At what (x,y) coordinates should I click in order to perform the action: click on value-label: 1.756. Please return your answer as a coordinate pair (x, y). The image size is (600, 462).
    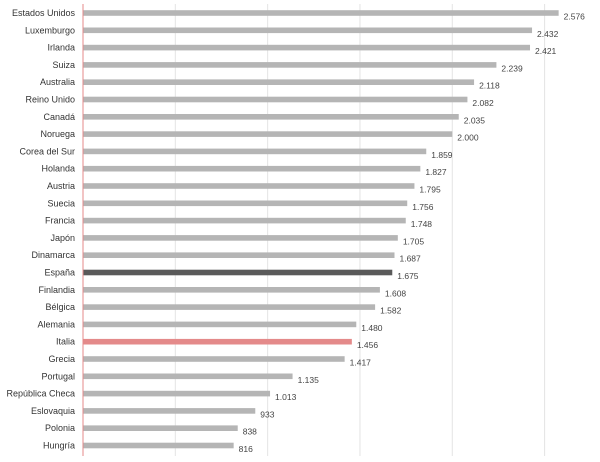
    Looking at the image, I should click on (423, 207).